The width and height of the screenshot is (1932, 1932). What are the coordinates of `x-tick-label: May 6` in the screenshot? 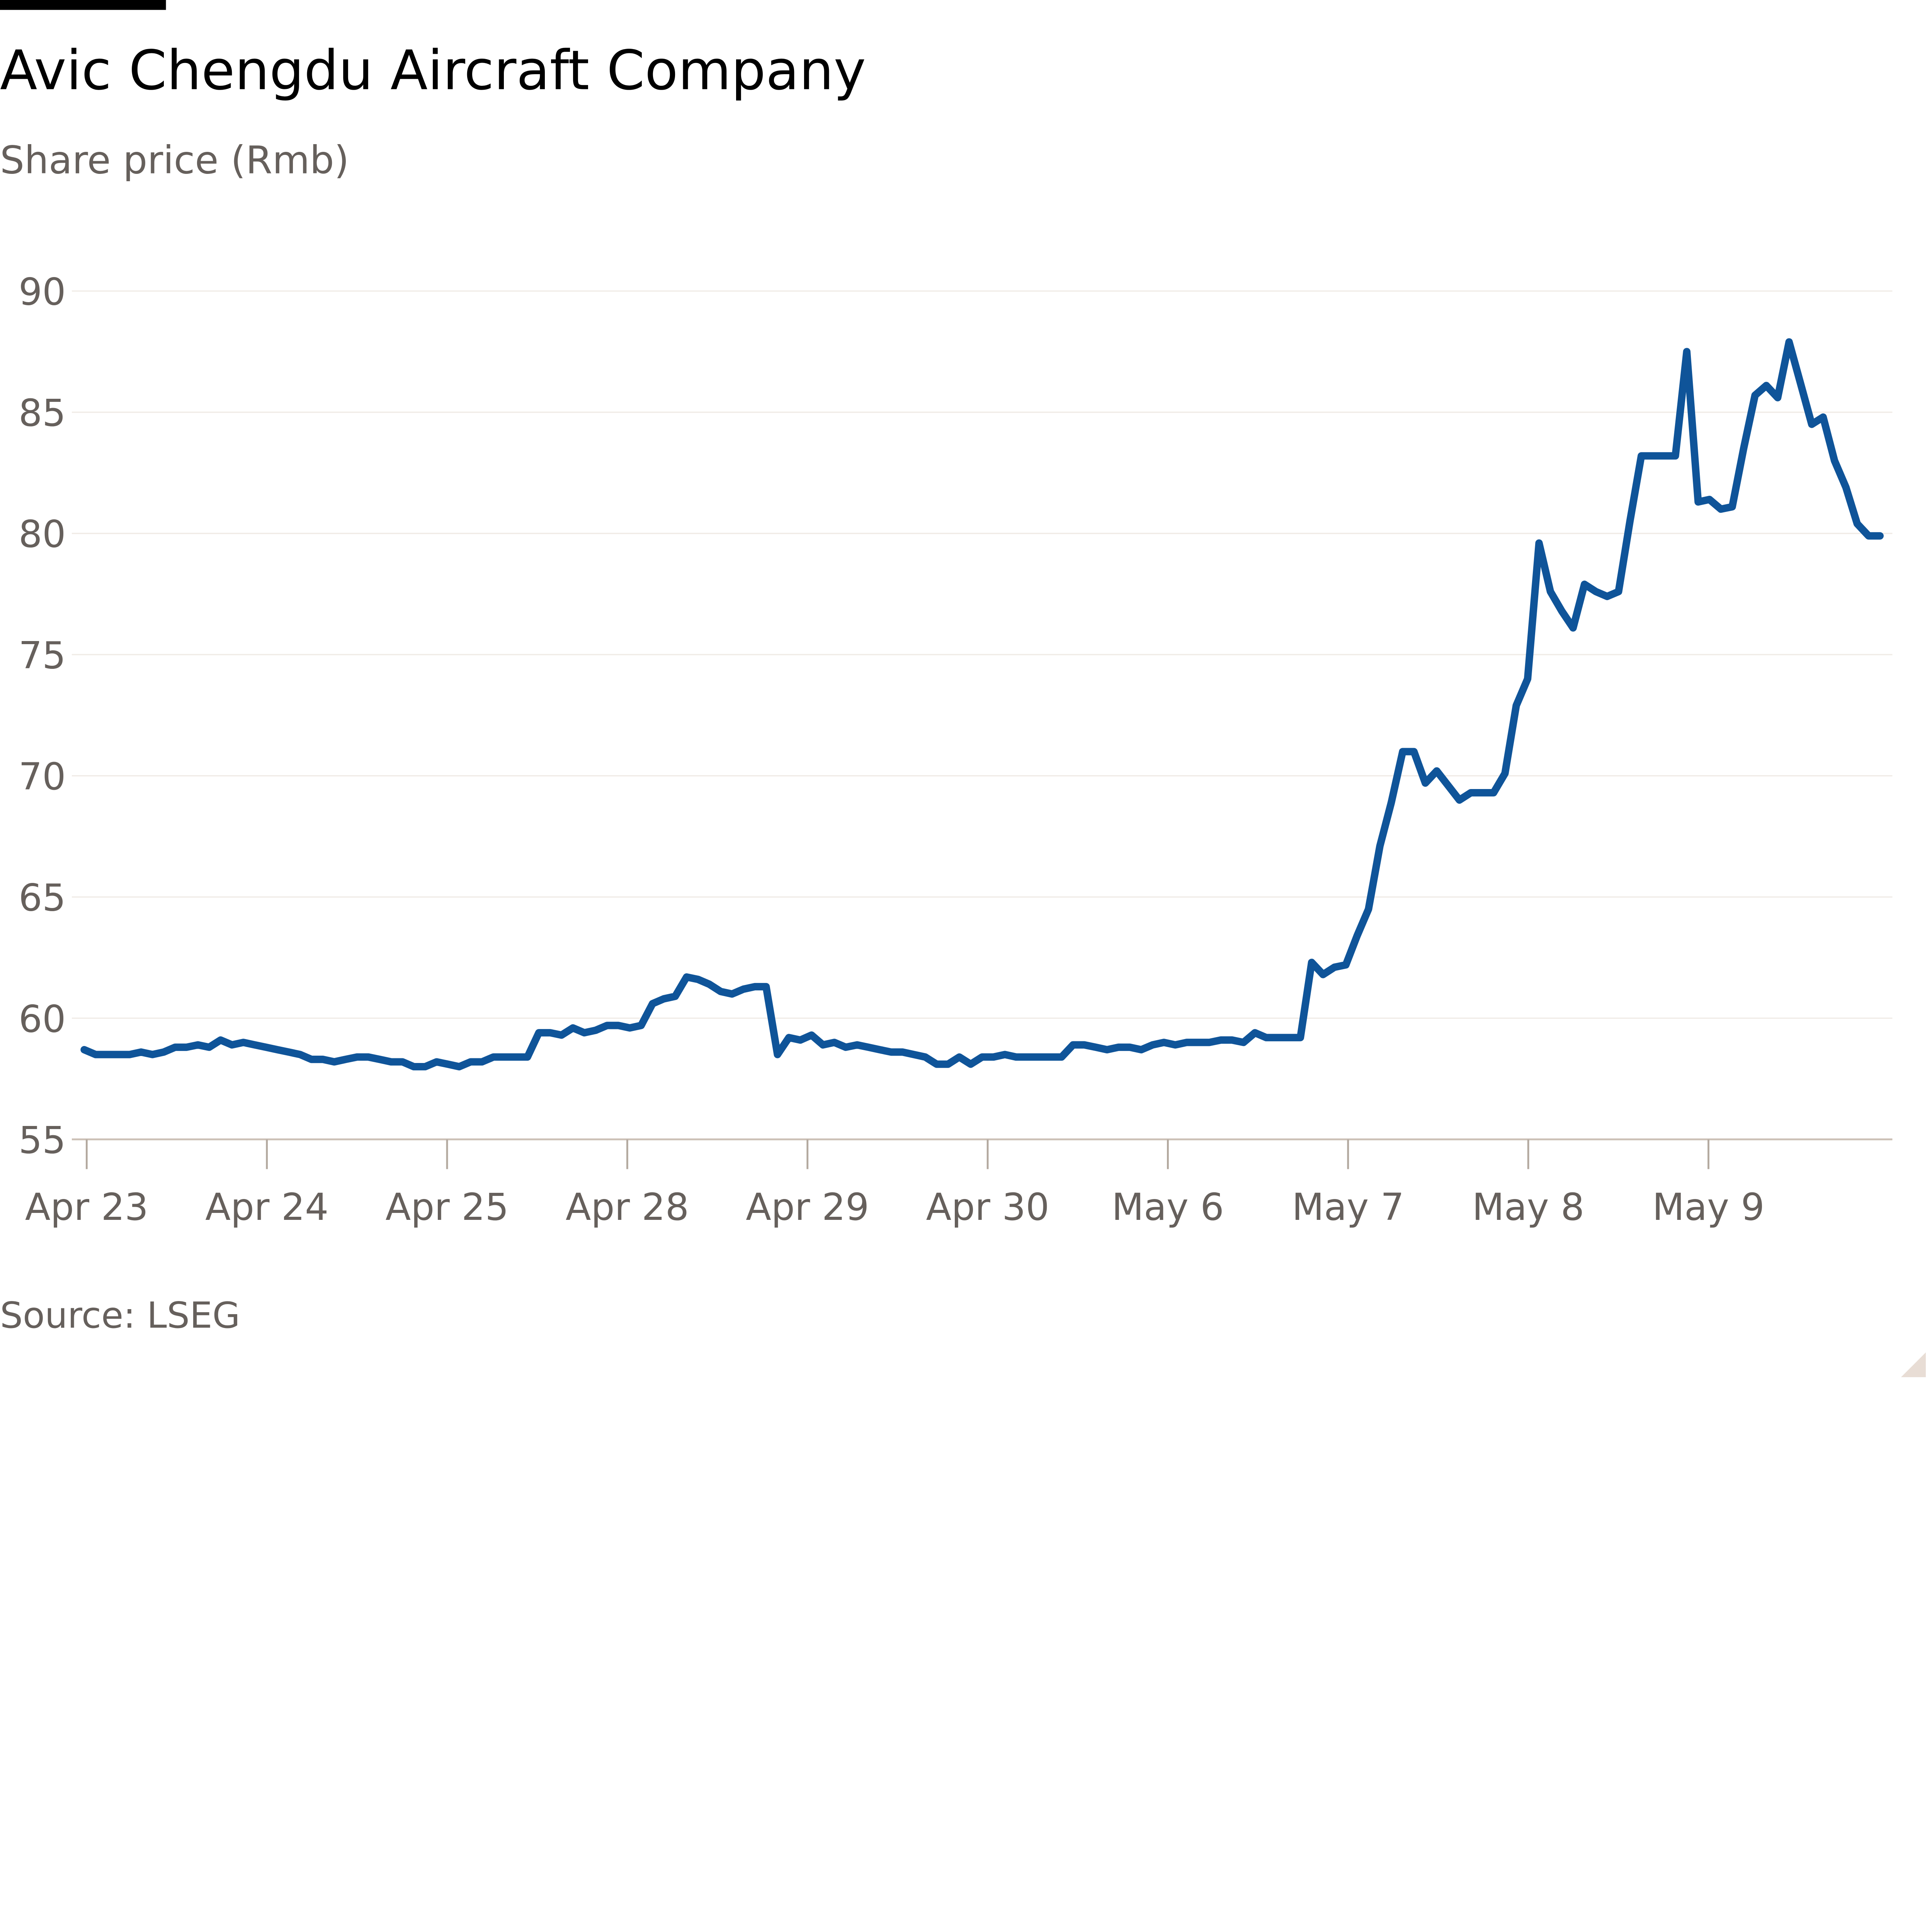 It's located at (1168, 1207).